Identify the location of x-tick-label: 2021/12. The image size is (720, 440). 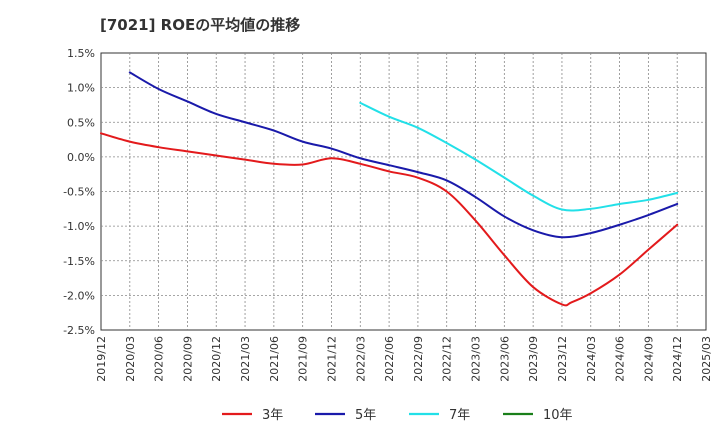
(331, 359).